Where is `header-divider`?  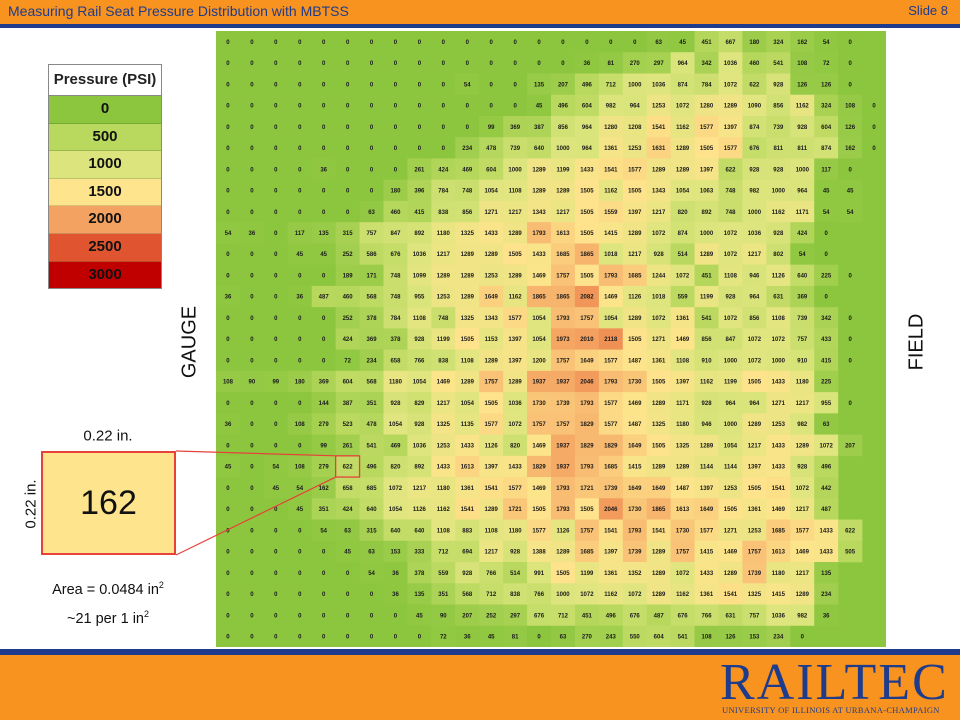 header-divider is located at coordinates (480, 26).